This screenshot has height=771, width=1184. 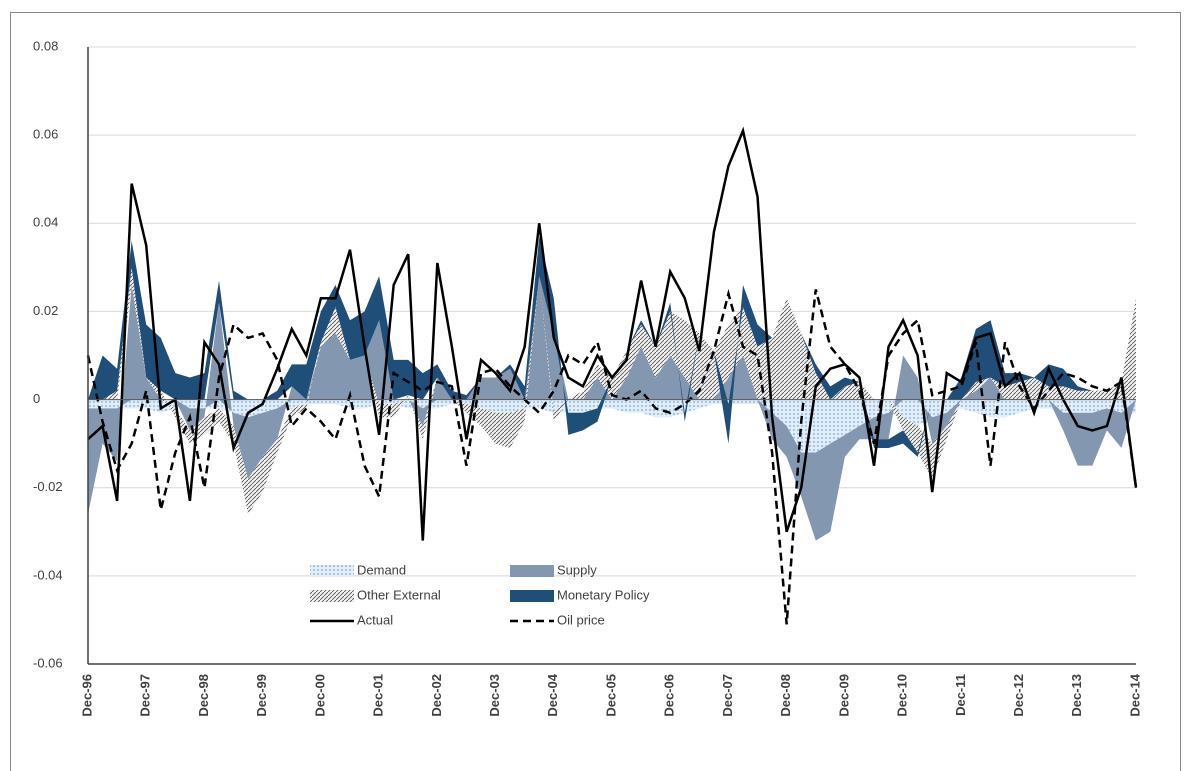 What do you see at coordinates (669, 695) in the screenshot?
I see `x-tick-label: Dec-06` at bounding box center [669, 695].